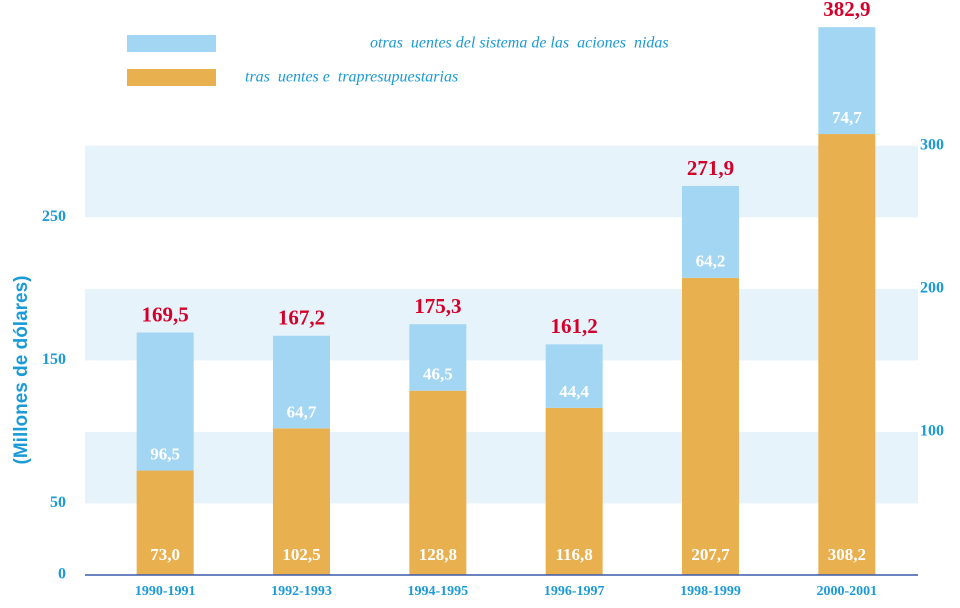 This screenshot has width=960, height=608. I want to click on x-tick-label: 1992-1993, so click(301, 591).